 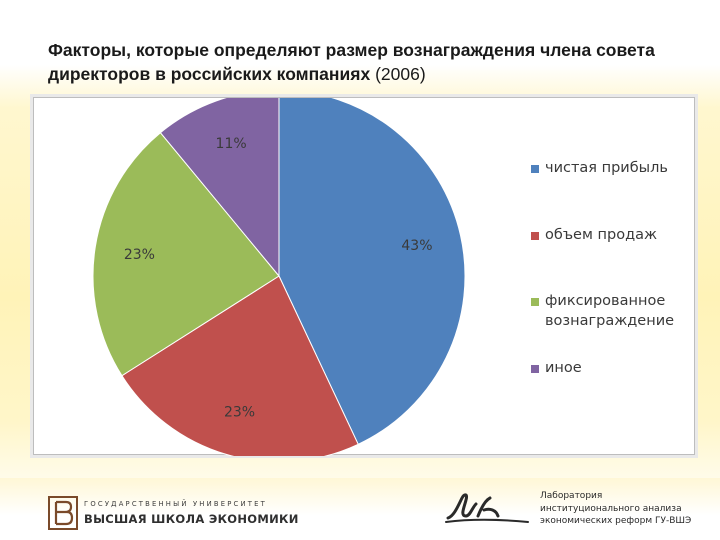 I want to click on lab-line2: институционального анализа, so click(x=611, y=508).